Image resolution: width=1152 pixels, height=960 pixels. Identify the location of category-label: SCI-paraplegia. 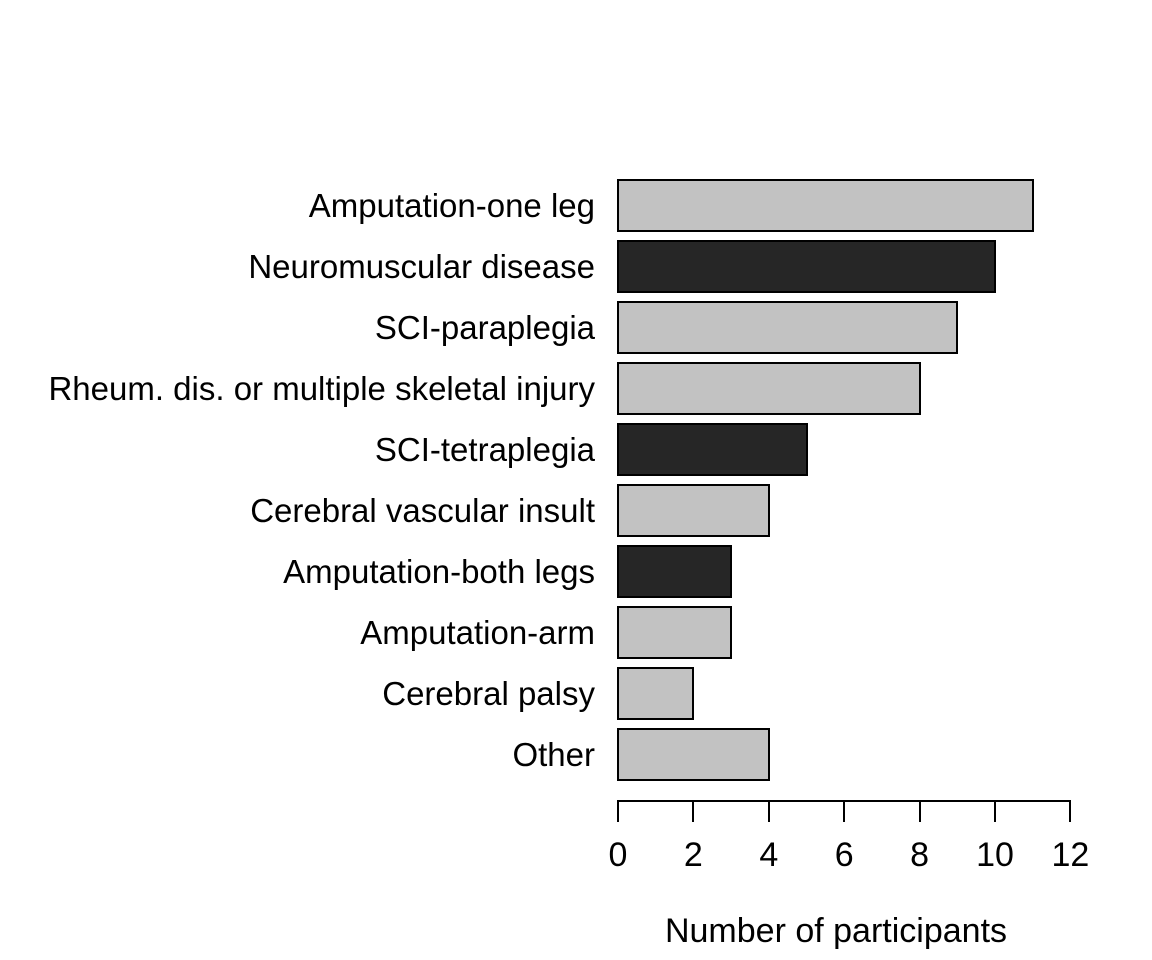
(484, 327).